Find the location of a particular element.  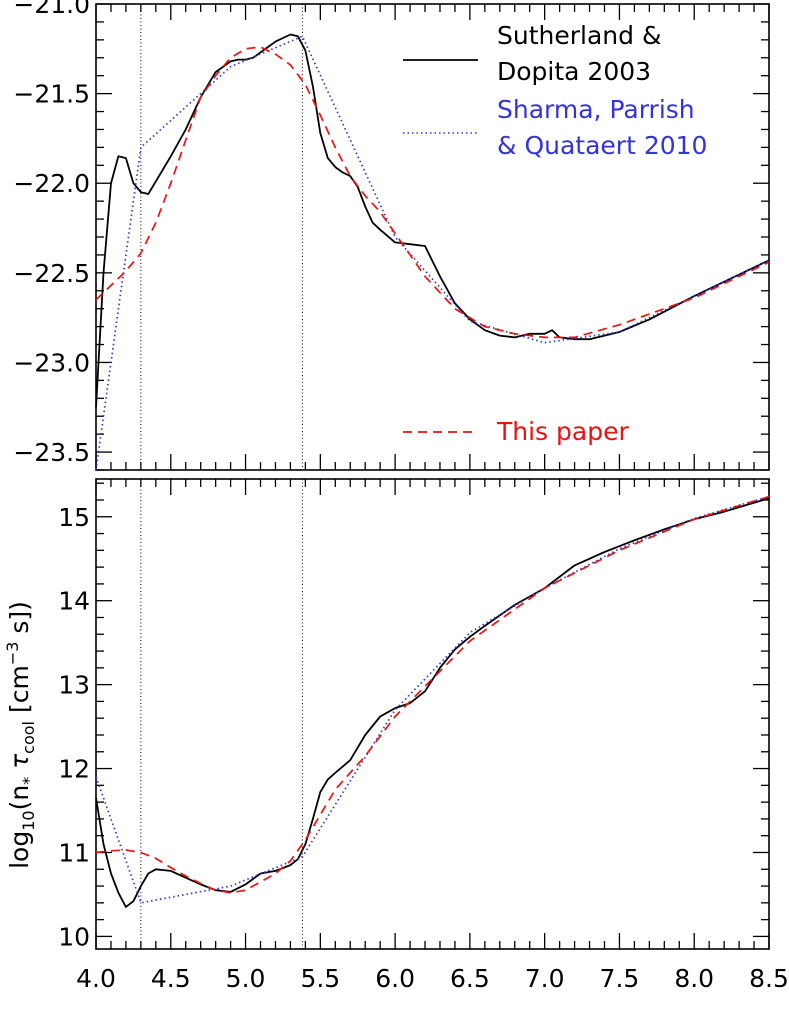

ylabel-tau: τ is located at coordinates (19, 765).